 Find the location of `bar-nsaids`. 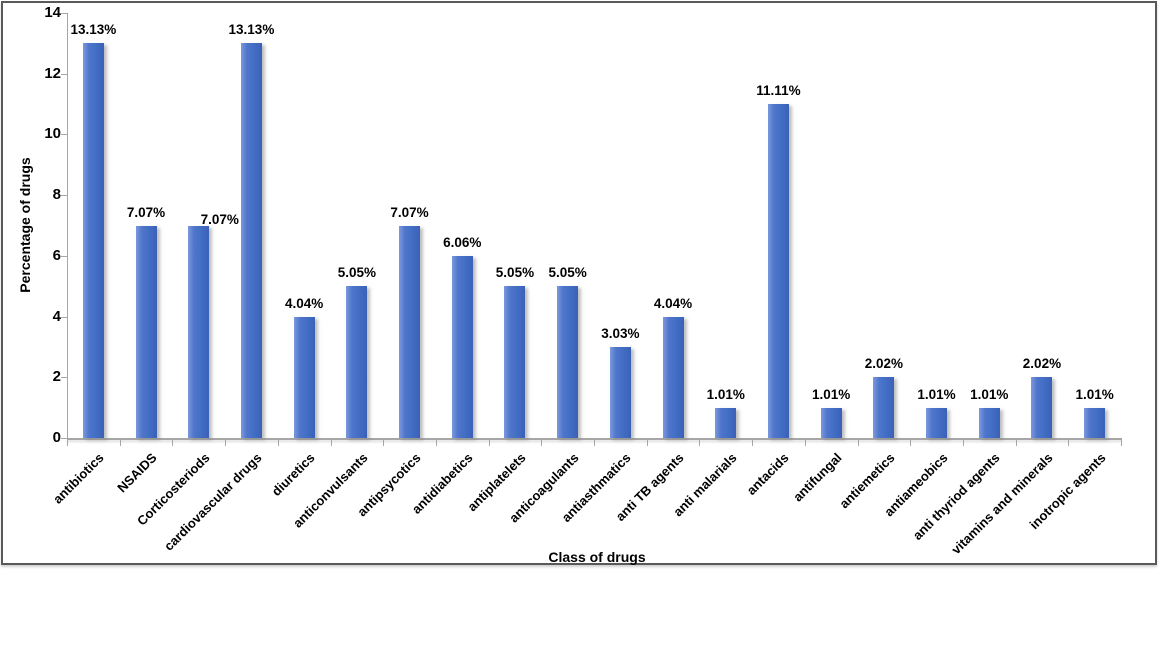

bar-nsaids is located at coordinates (146, 331).